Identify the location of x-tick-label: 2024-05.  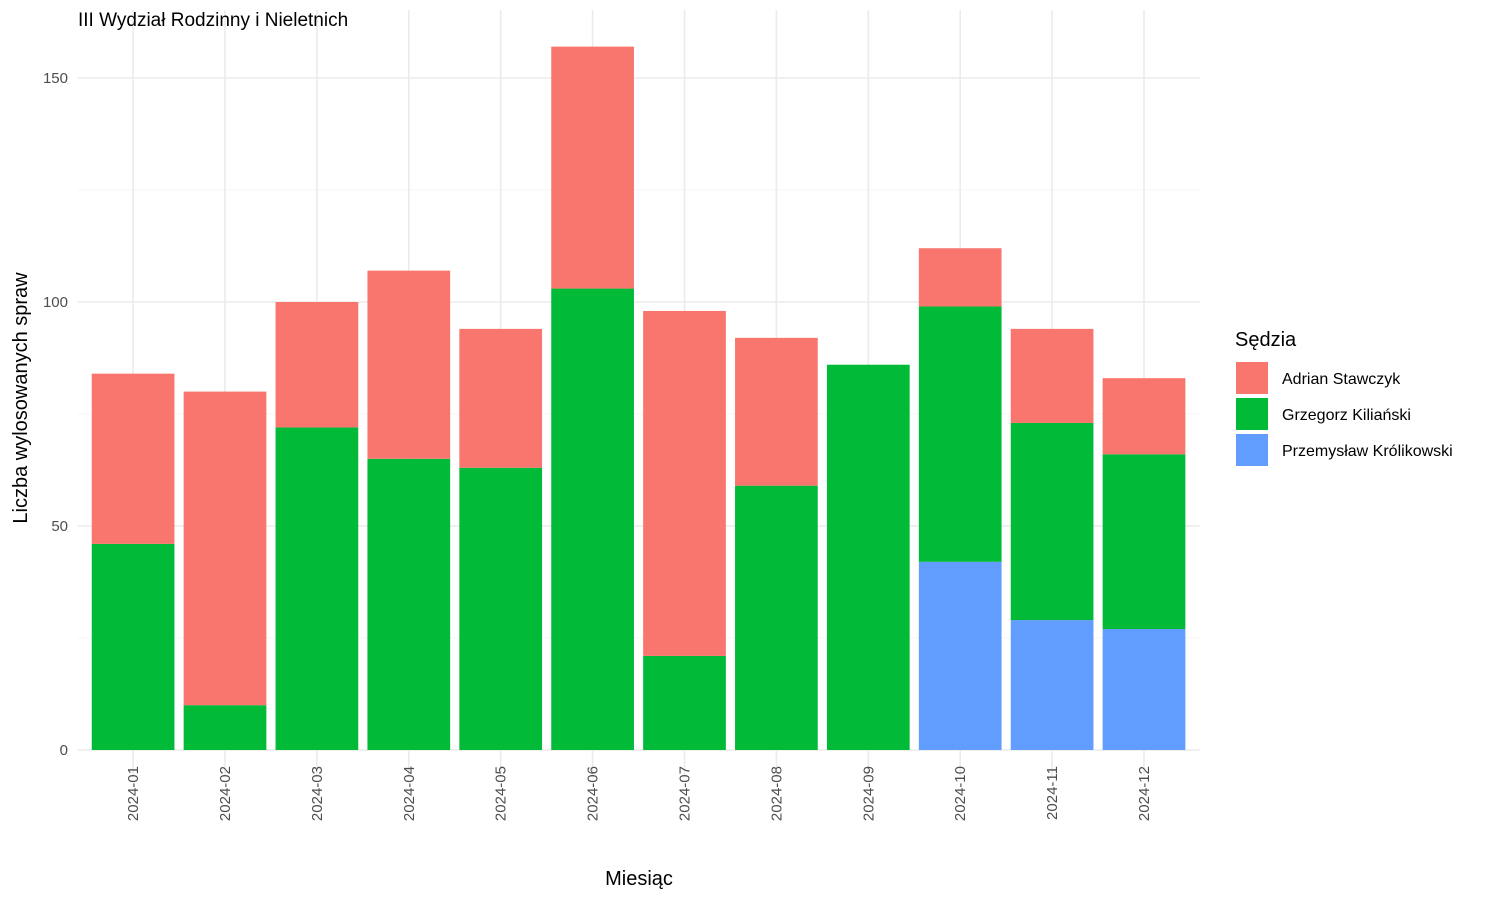
(501, 793).